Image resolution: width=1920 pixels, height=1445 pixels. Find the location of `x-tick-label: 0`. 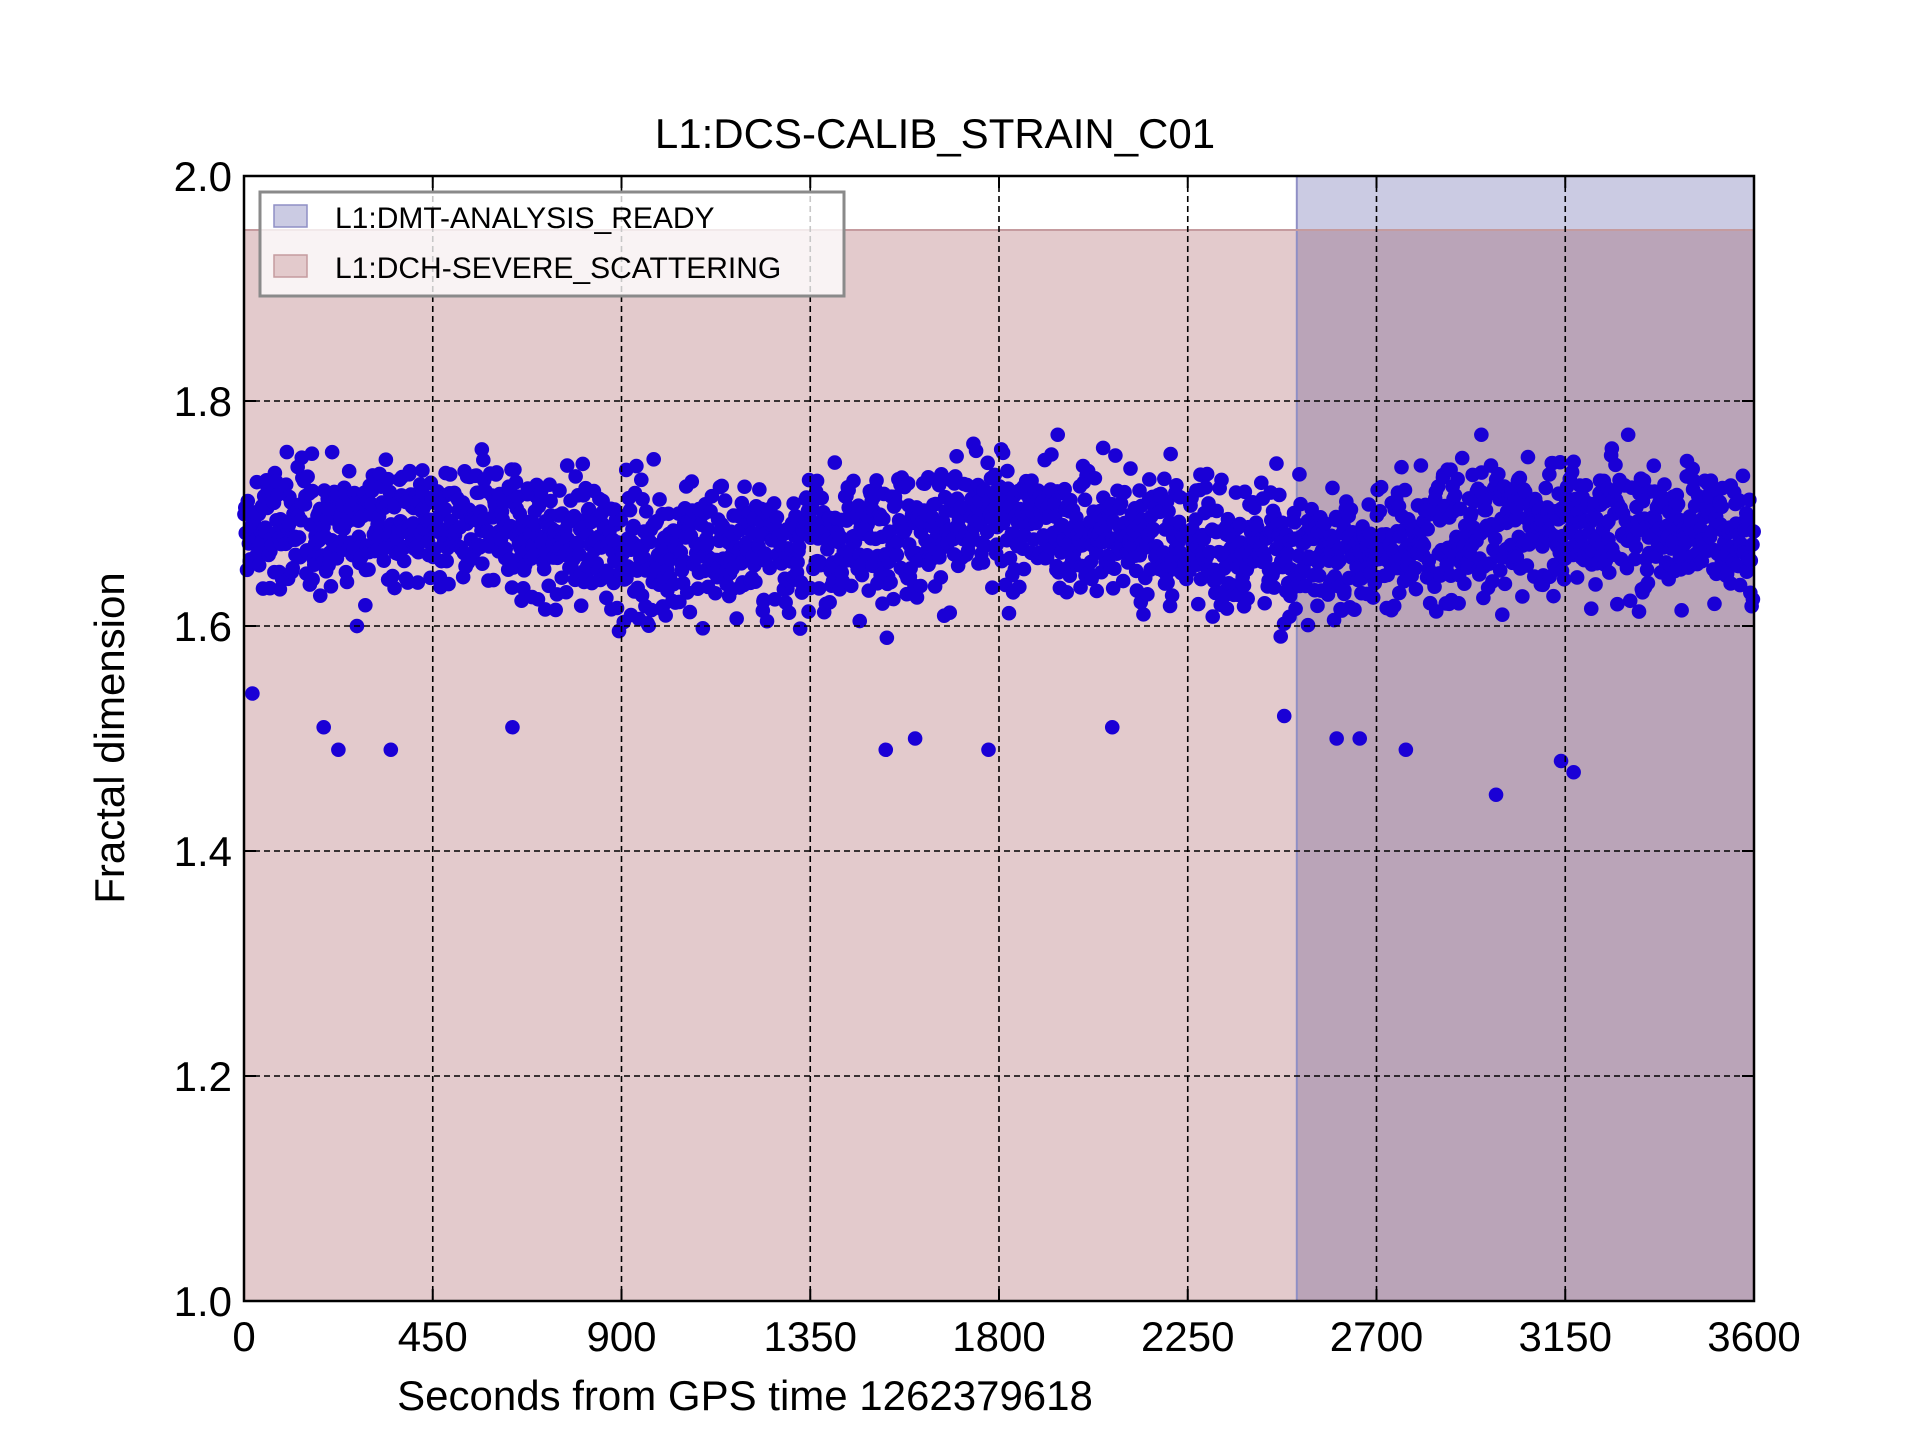

x-tick-label: 0 is located at coordinates (243, 1336).